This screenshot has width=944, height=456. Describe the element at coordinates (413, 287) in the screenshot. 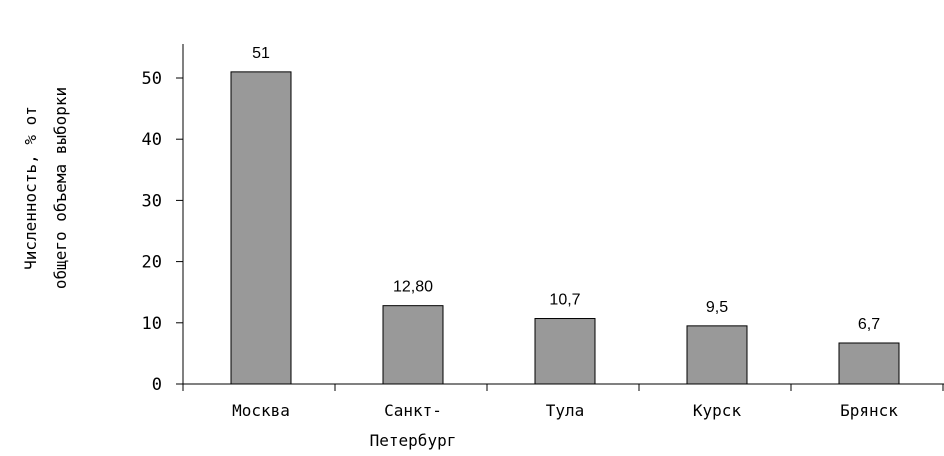

I see `bar-value-label: 12,80` at that location.